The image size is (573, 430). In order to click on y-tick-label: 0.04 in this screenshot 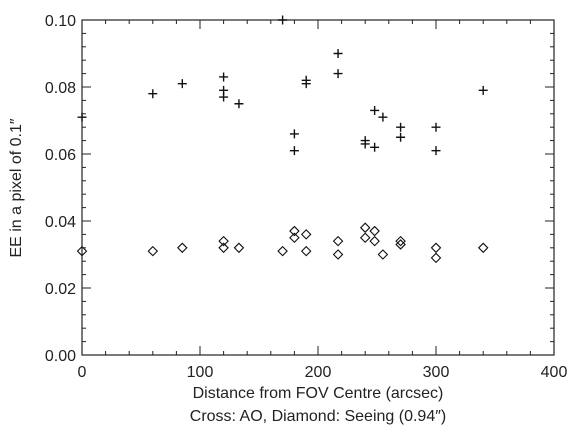, I will do `click(60, 222)`.